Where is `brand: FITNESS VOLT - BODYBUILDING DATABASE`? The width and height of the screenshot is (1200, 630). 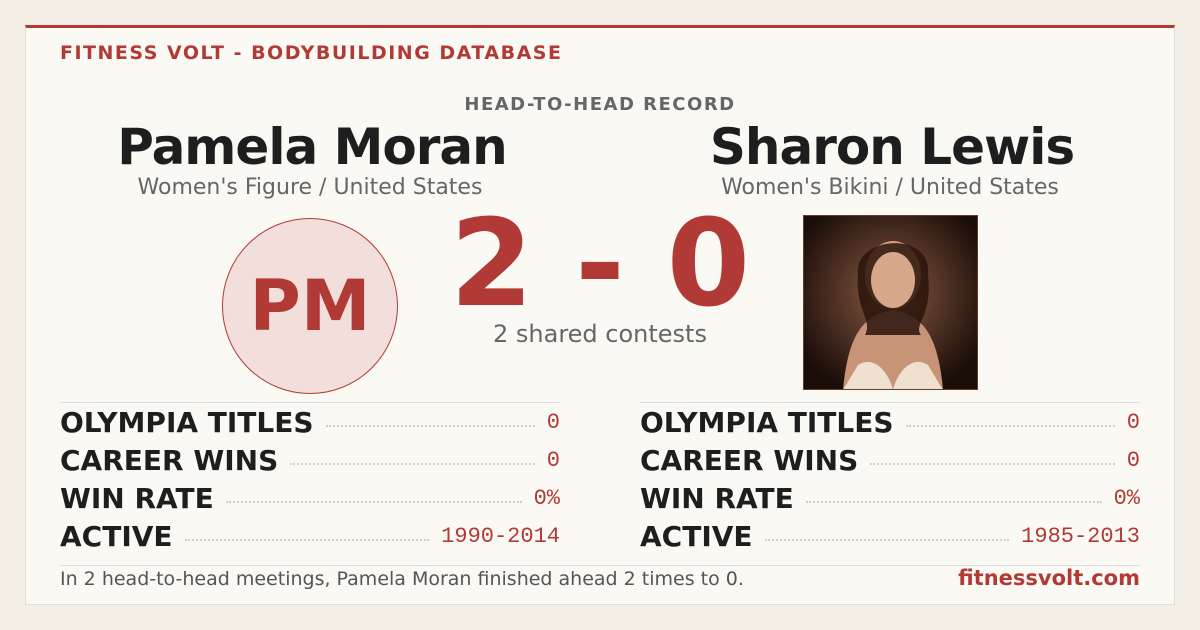 brand: FITNESS VOLT - BODYBUILDING DATABASE is located at coordinates (311, 53).